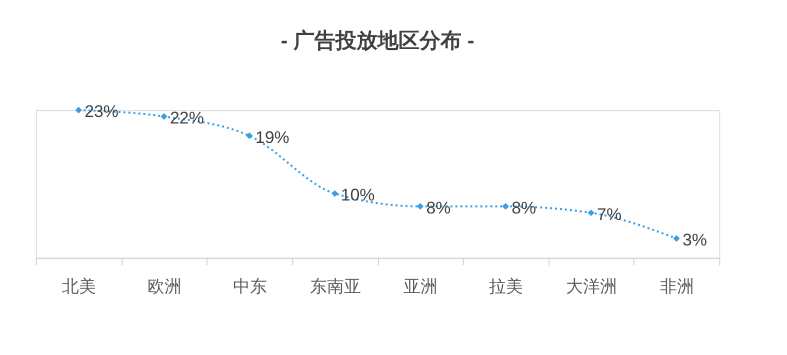  Describe the element at coordinates (592, 286) in the screenshot. I see `x-tick-label: 大洋洲` at that location.